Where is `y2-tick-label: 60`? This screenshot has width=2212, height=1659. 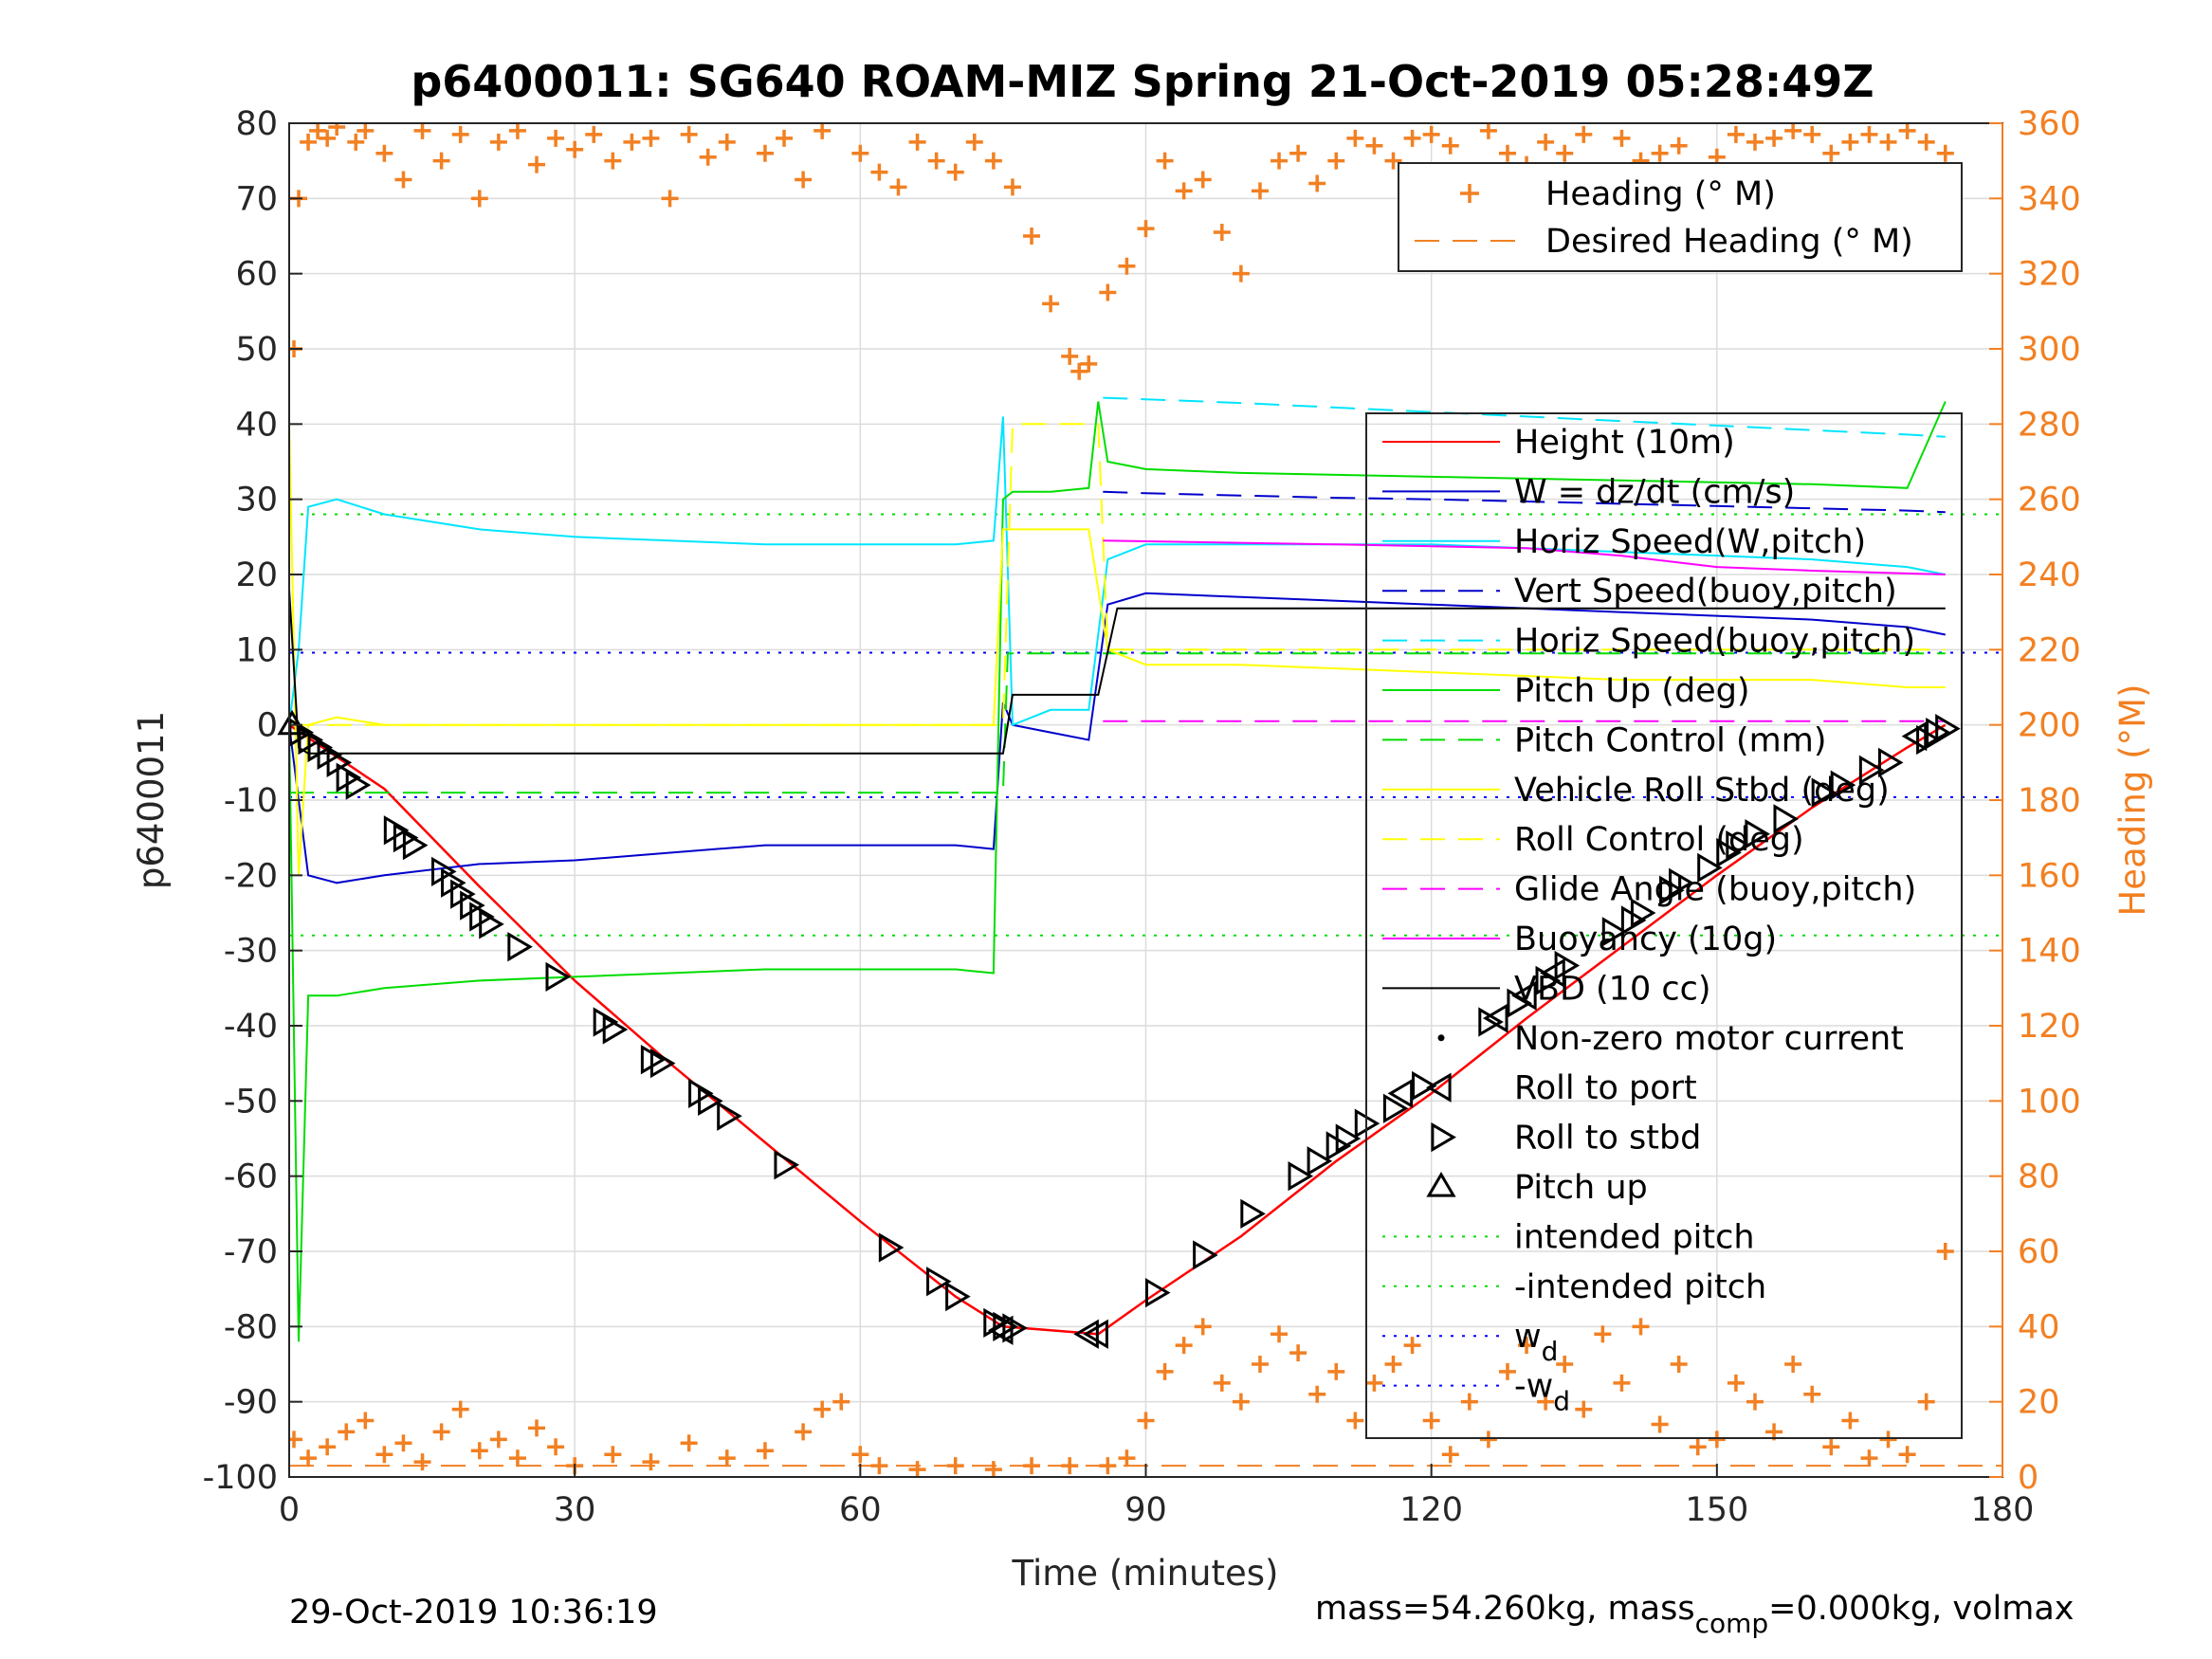
y2-tick-label: 60 is located at coordinates (2039, 1252).